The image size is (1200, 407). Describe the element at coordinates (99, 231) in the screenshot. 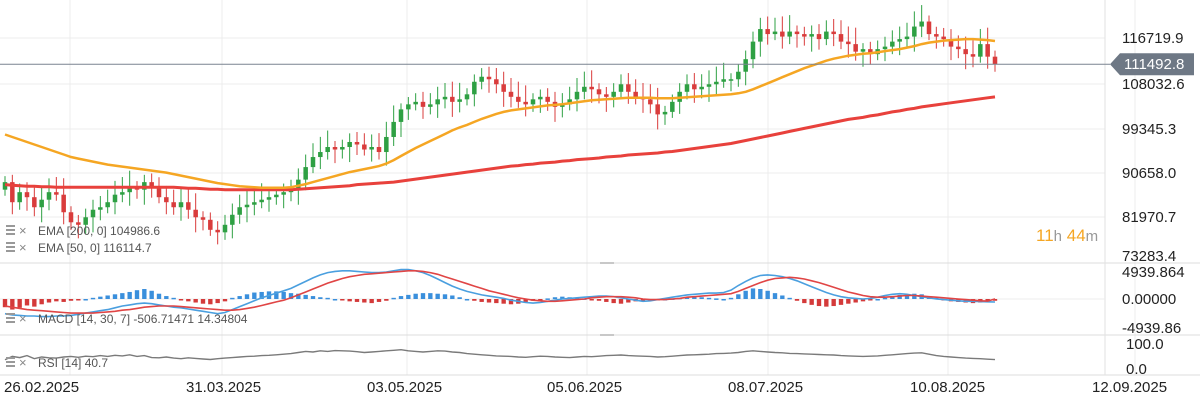

I see `ema-legend-label: EMA [200, 0] 104986.6` at that location.